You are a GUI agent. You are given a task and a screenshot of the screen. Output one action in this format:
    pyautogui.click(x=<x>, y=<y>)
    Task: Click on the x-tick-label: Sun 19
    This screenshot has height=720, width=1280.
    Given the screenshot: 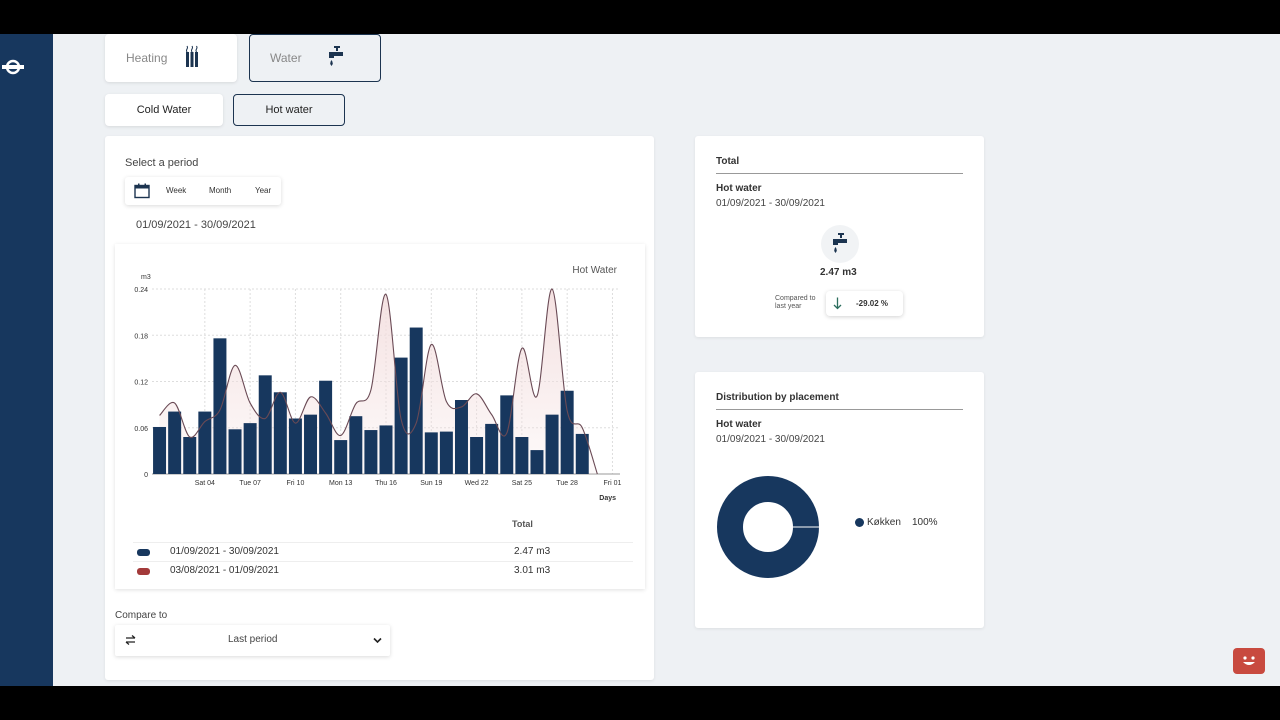 What is the action you would take?
    pyautogui.click(x=431, y=483)
    